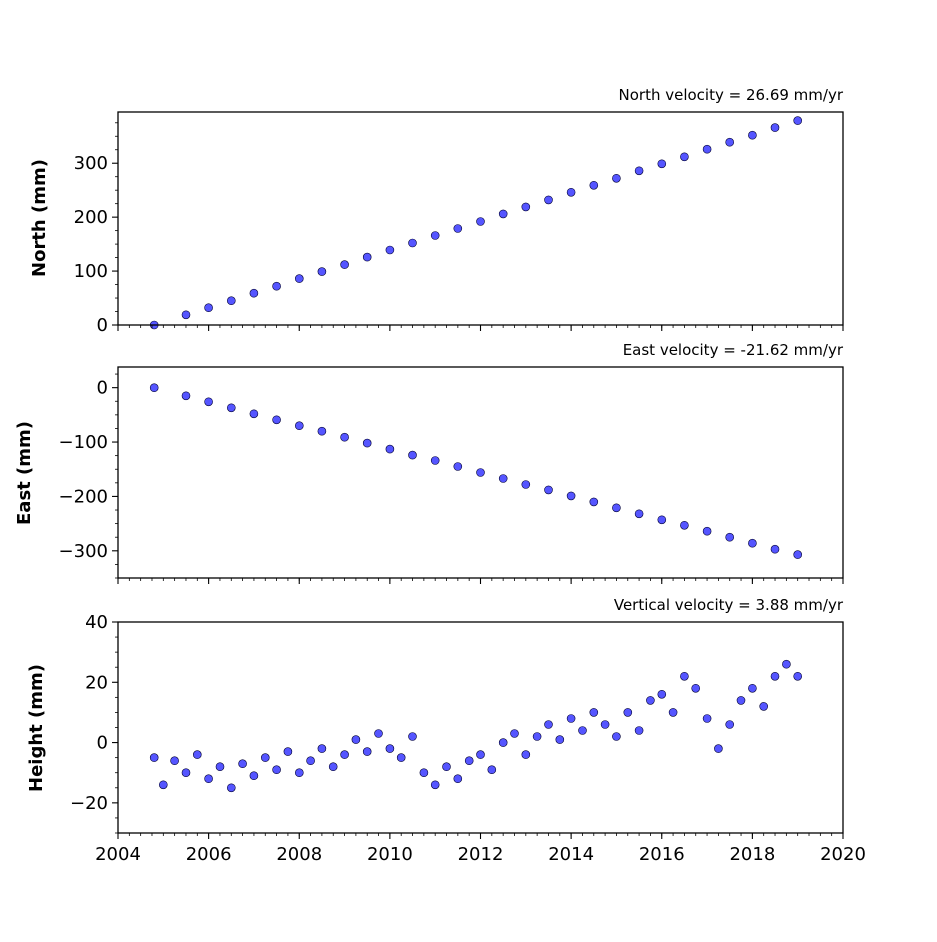  What do you see at coordinates (83, 496) in the screenshot?
I see `east-y-tick-label: −200` at bounding box center [83, 496].